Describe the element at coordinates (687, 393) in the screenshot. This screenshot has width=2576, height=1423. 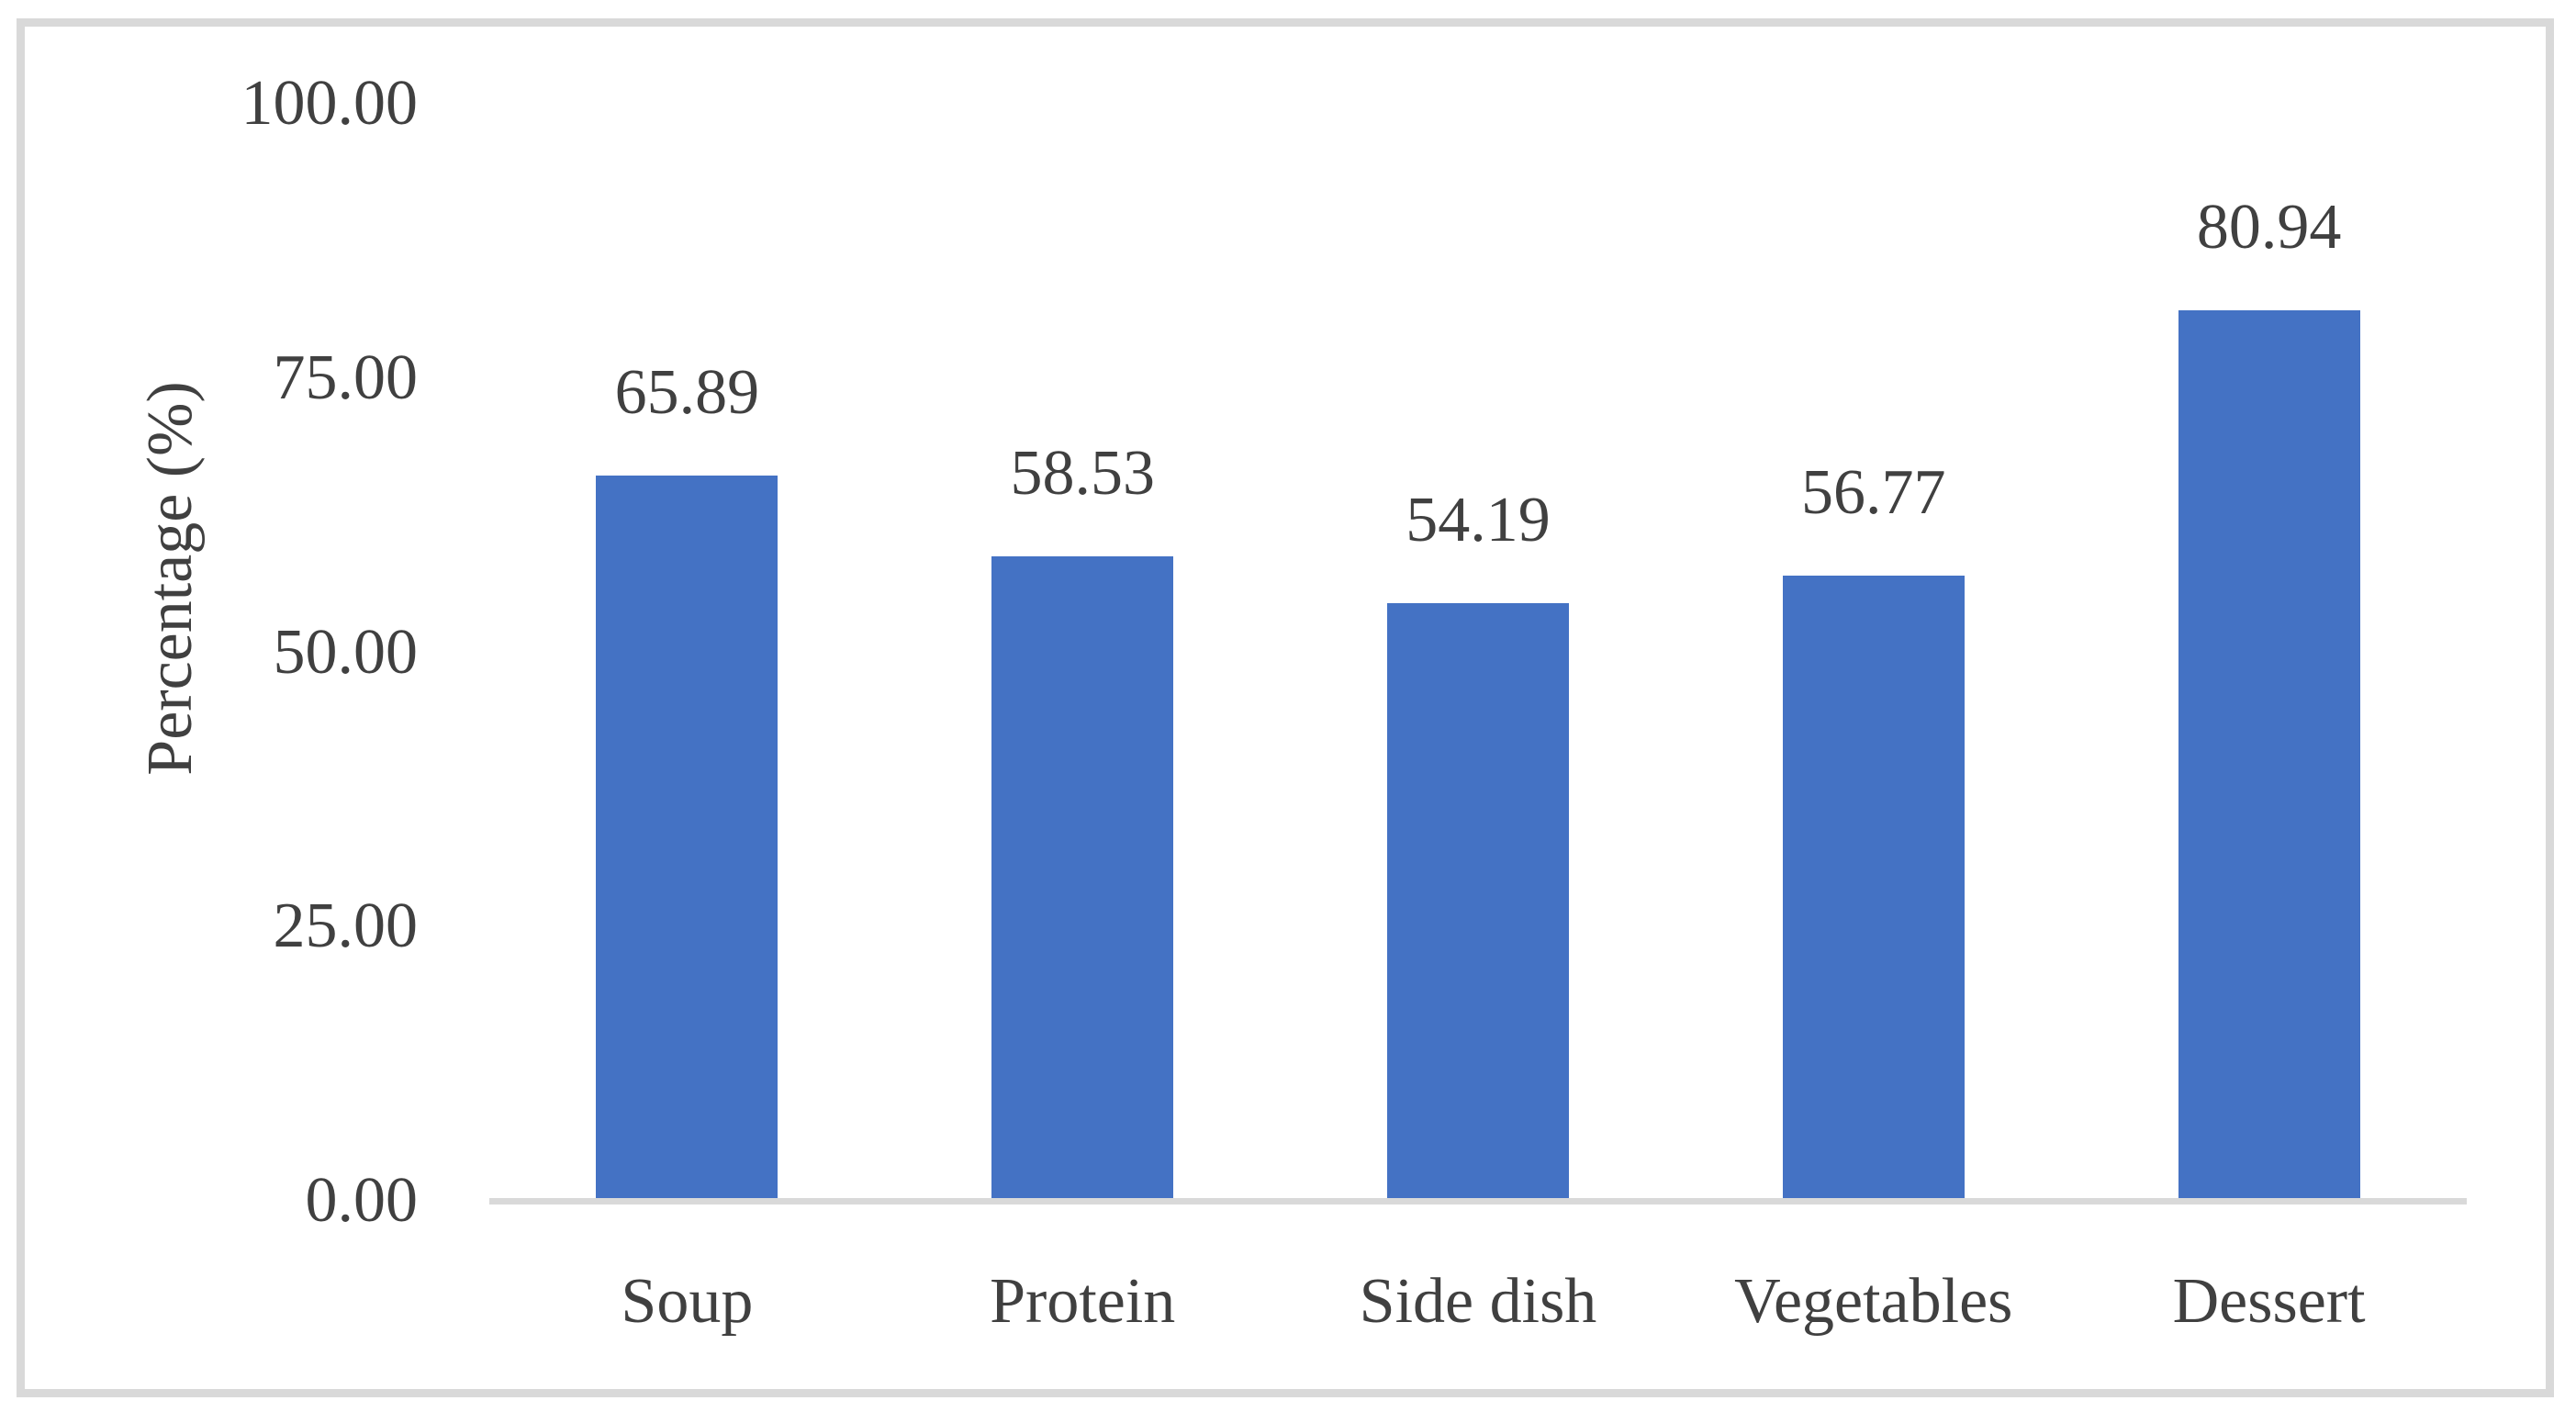
I see `bar-value-label: 65.89` at that location.